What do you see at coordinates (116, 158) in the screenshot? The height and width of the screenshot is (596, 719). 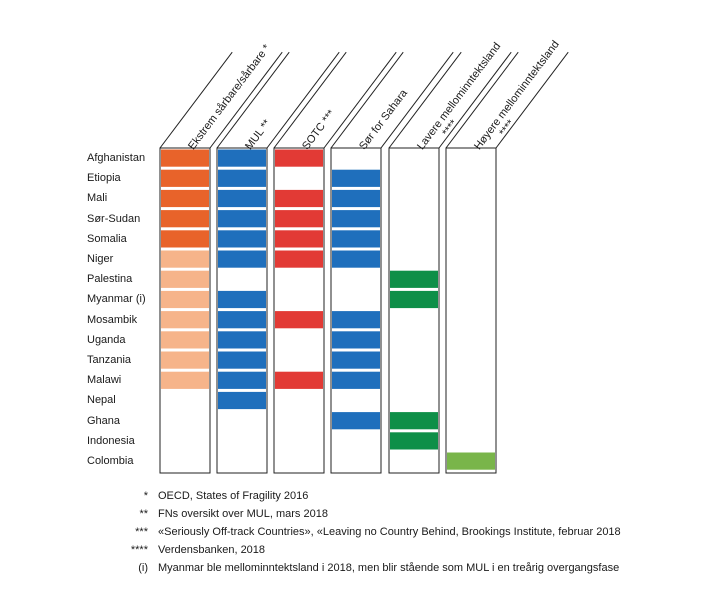 I see `country-label: Afghanistan` at bounding box center [116, 158].